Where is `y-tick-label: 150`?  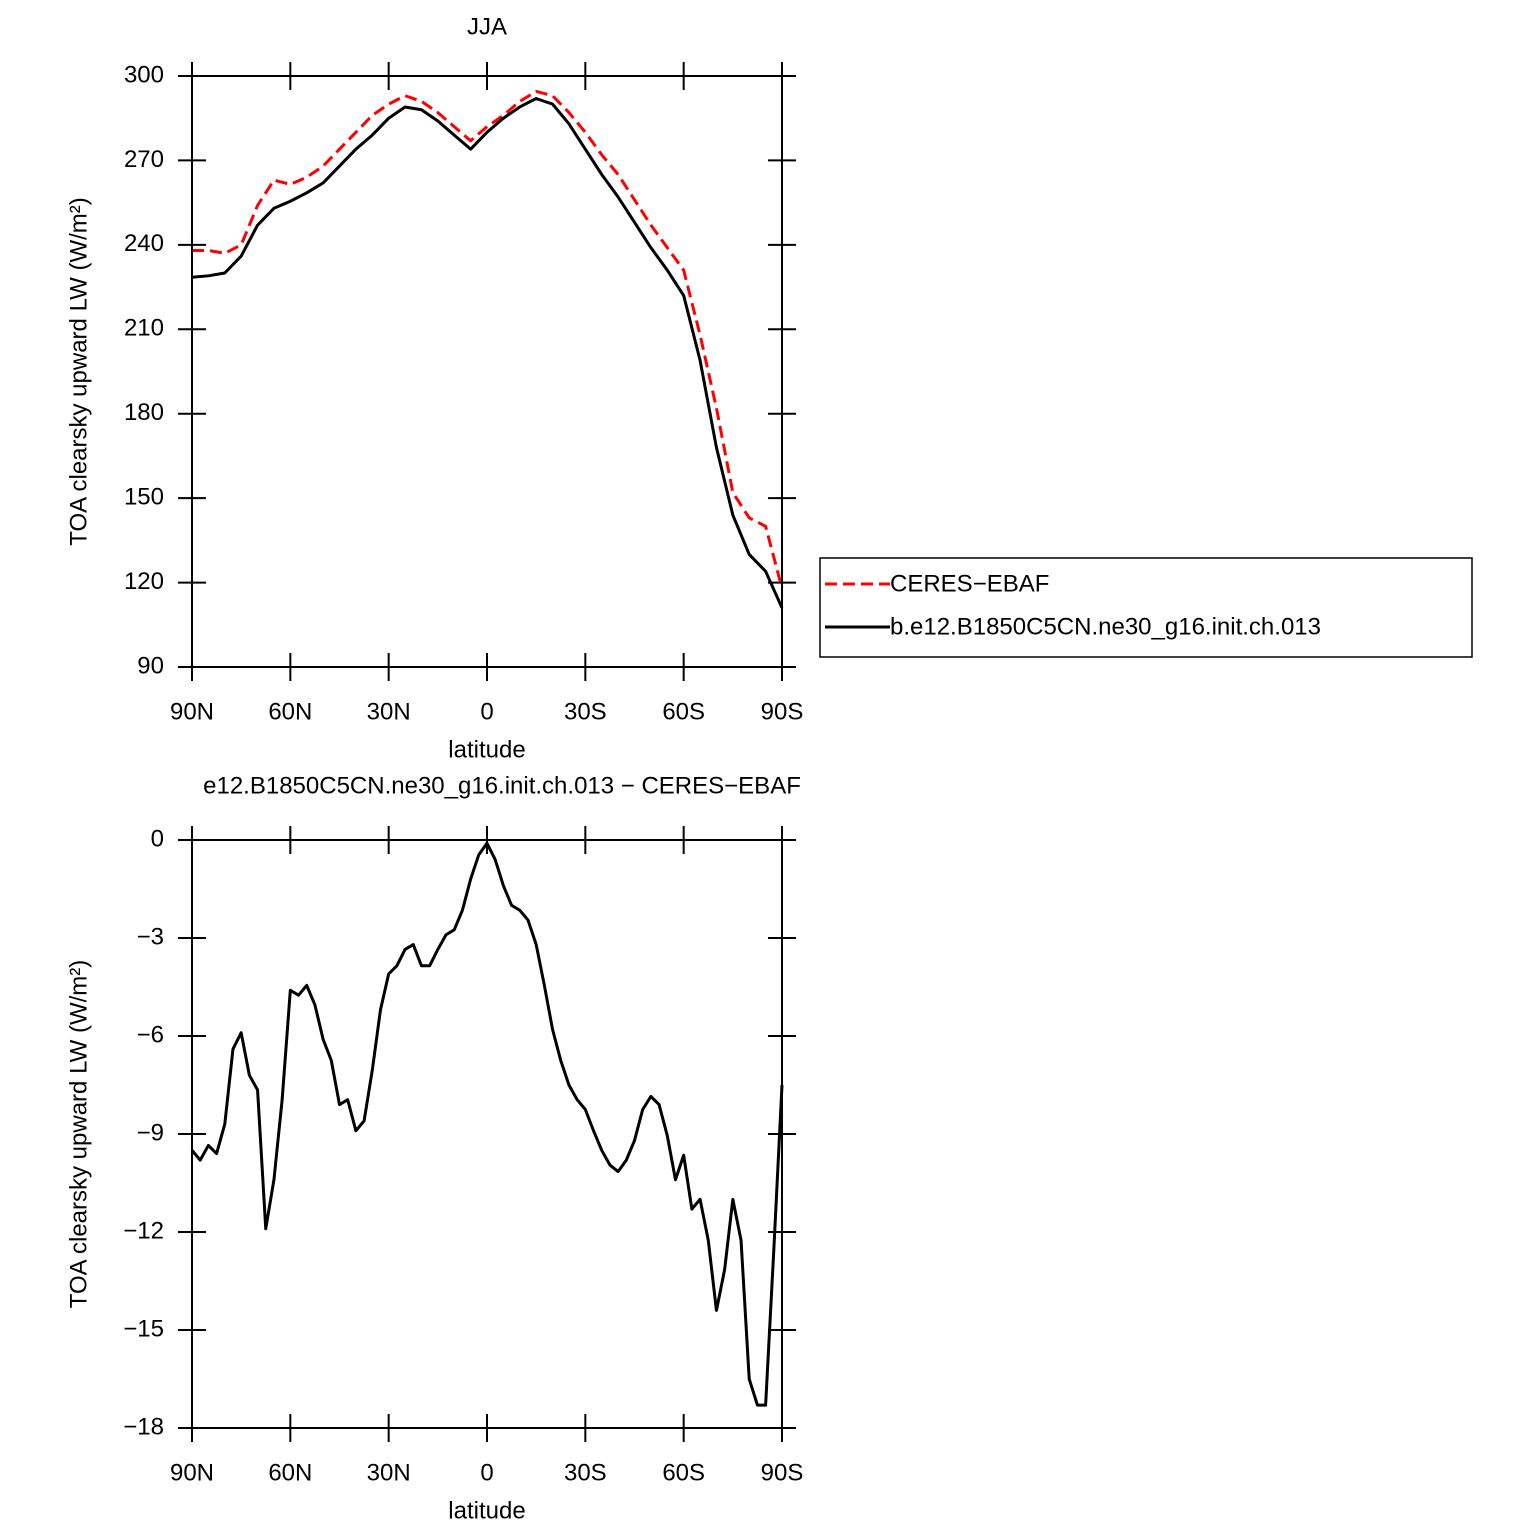
y-tick-label: 150 is located at coordinates (144, 496).